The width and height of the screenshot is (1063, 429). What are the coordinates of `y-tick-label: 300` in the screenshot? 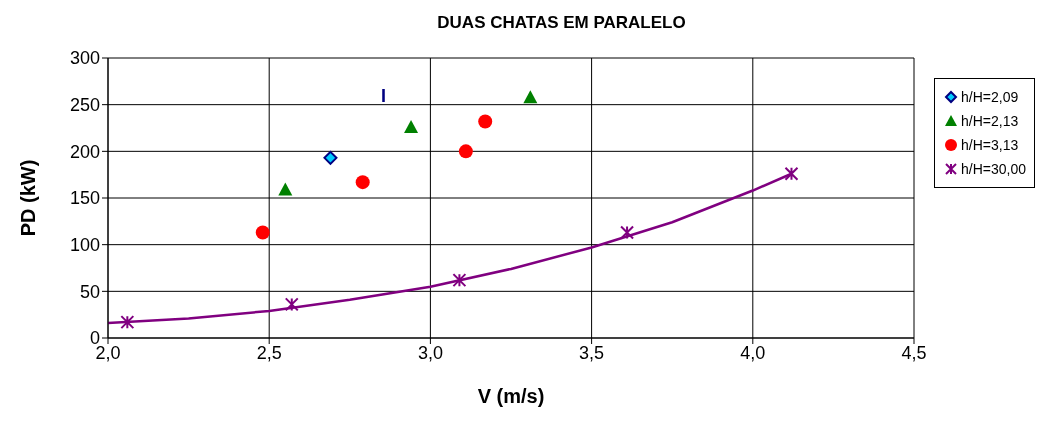 It's located at (84, 58).